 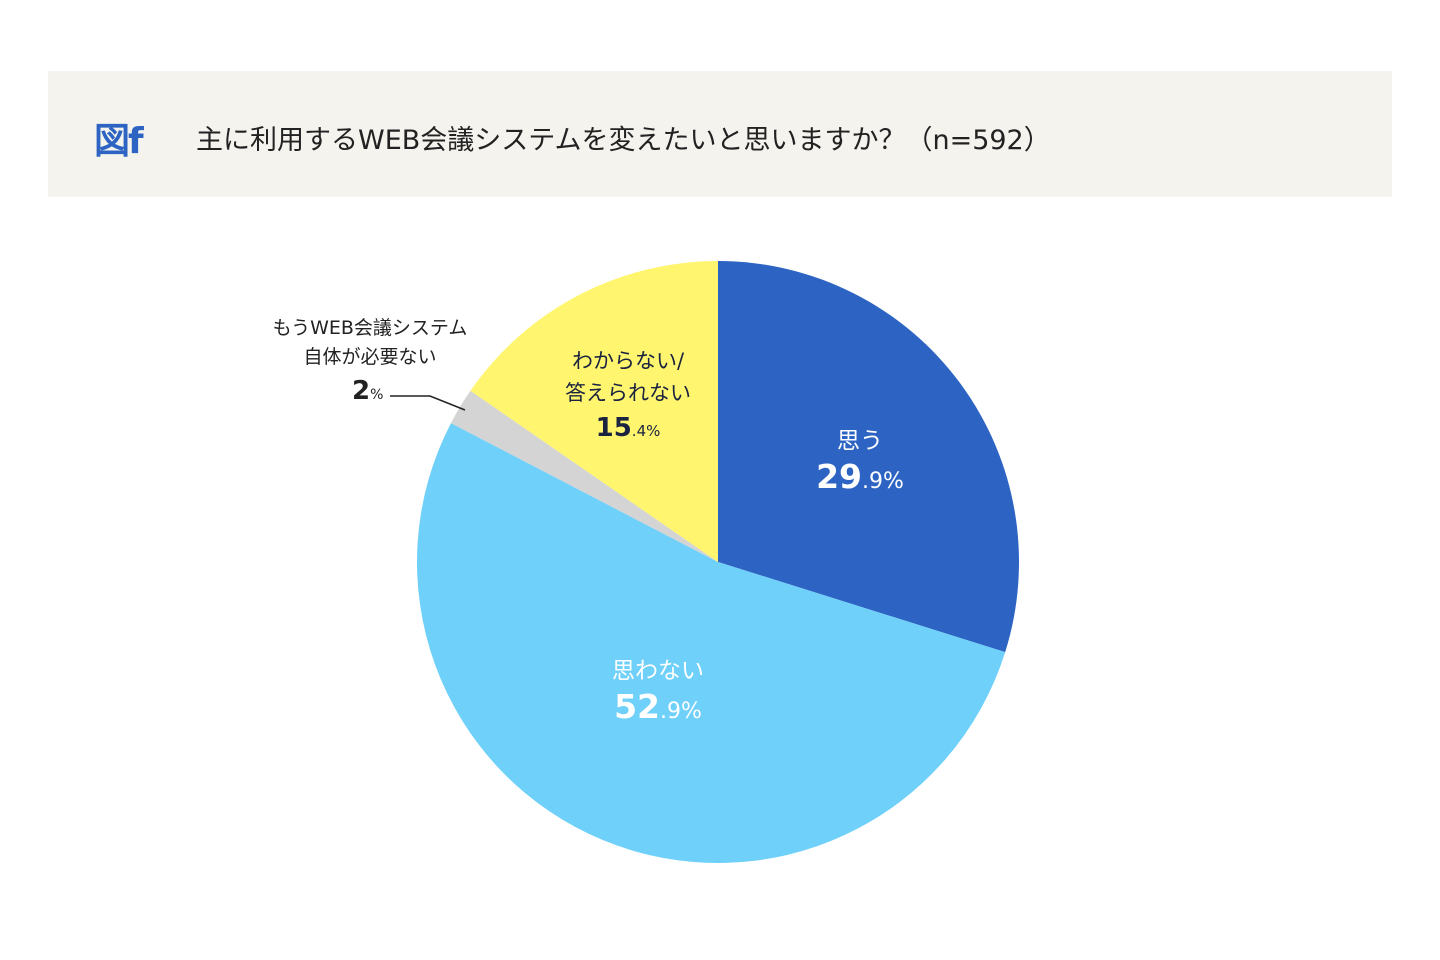 I want to click on figure-label: 図f, so click(x=119, y=141).